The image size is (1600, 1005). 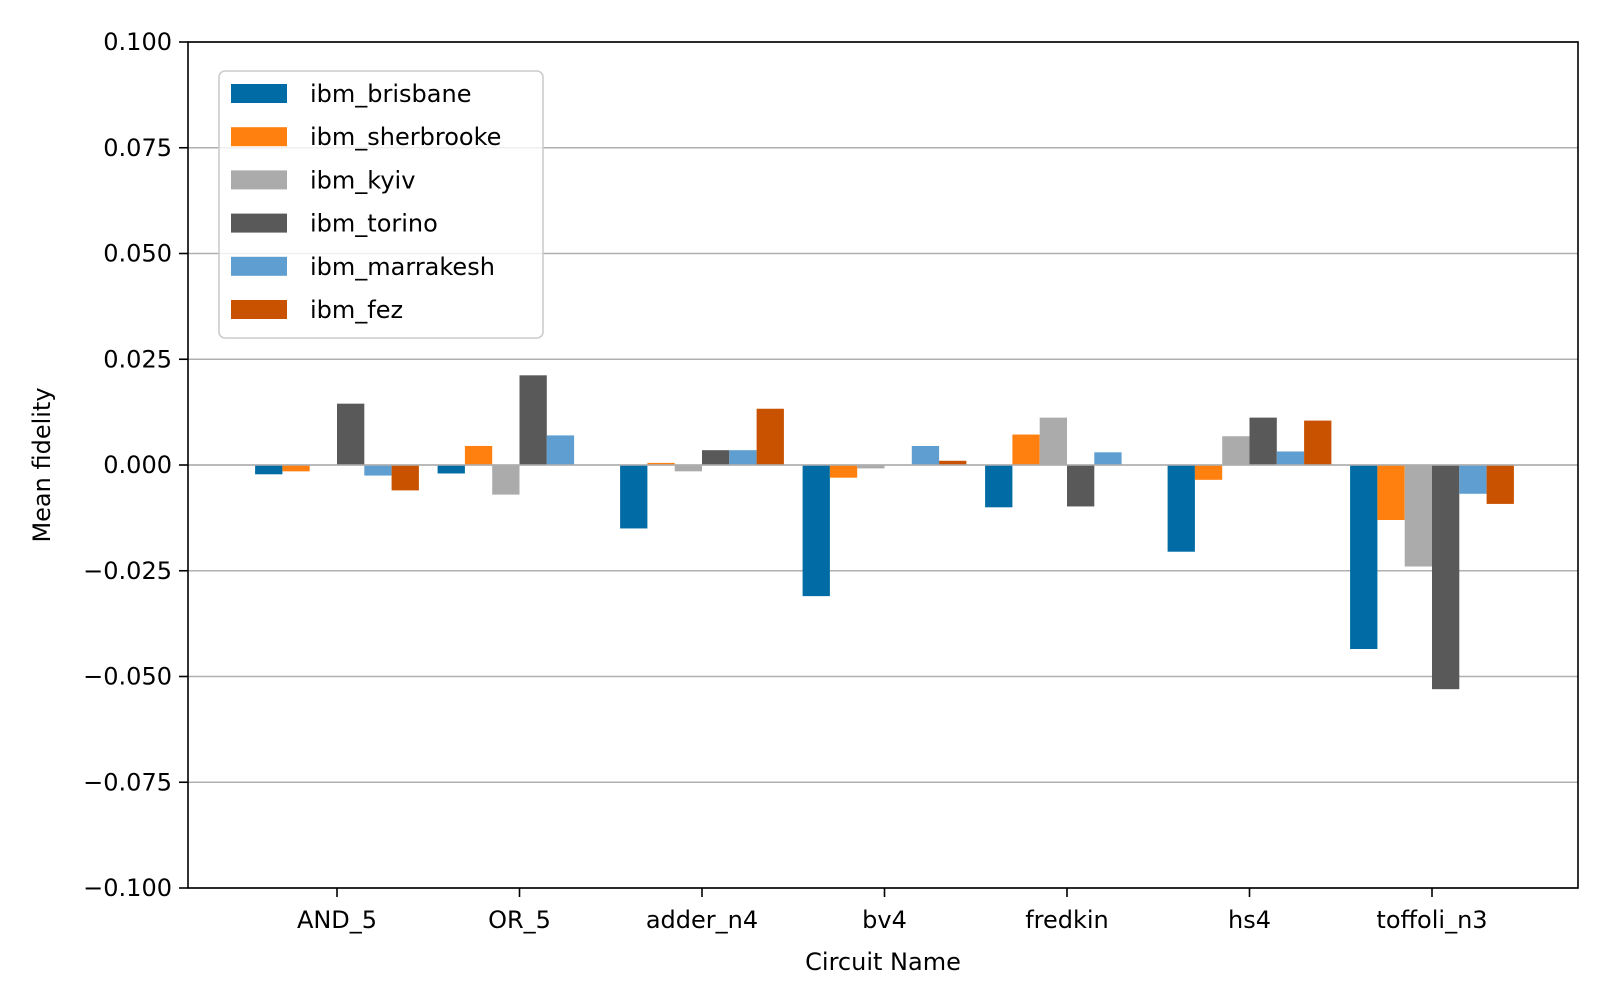 I want to click on y-tick-label: 0.025, so click(x=137, y=359).